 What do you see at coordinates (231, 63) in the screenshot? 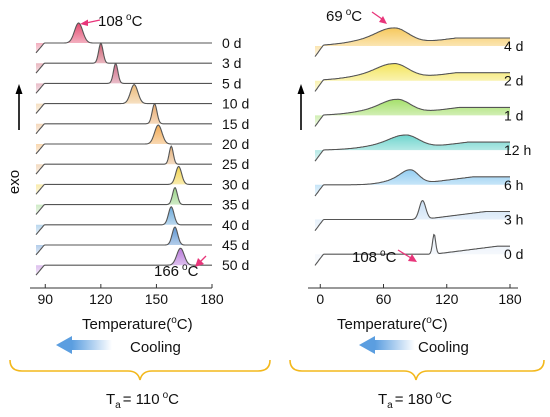
I see `series-label: 3 d` at bounding box center [231, 63].